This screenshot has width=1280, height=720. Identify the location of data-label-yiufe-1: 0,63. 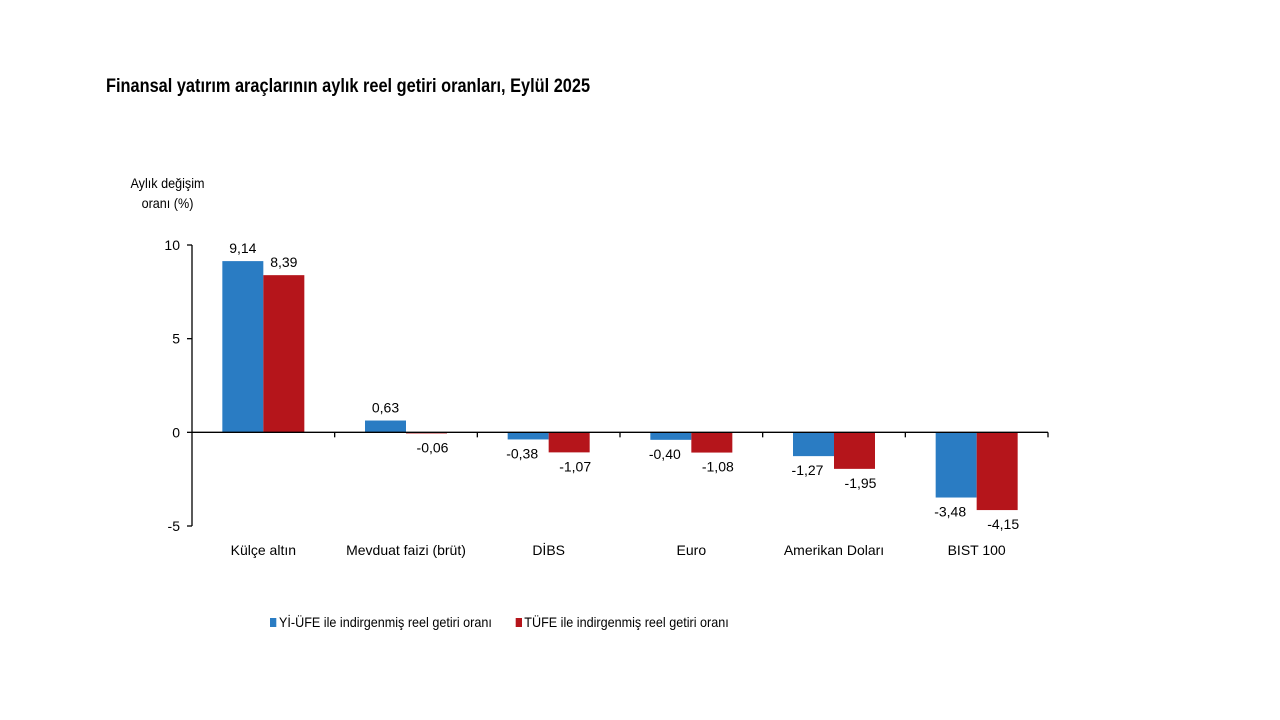
(385, 408).